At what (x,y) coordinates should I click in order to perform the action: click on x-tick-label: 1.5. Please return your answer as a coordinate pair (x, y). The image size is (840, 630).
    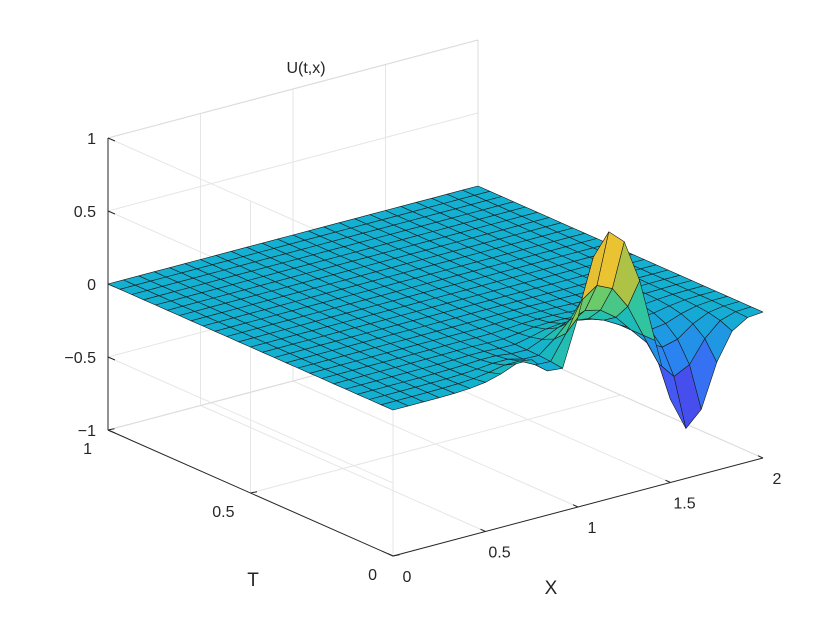
    Looking at the image, I should click on (684, 504).